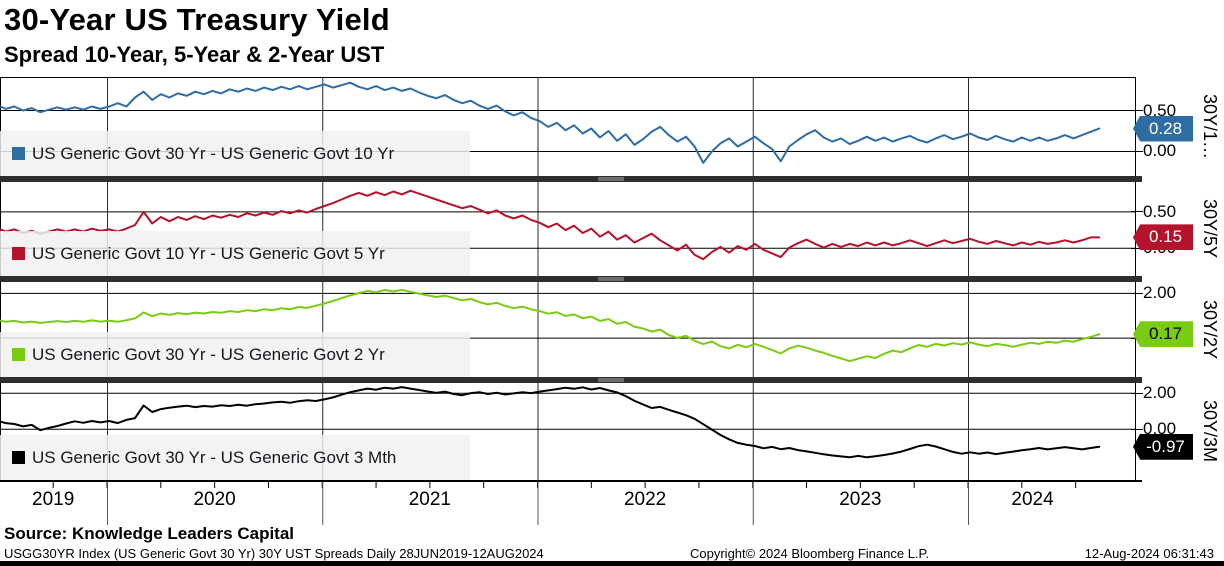 The width and height of the screenshot is (1224, 566). What do you see at coordinates (550, 325) in the screenshot?
I see `series-line-30y-2y` at bounding box center [550, 325].